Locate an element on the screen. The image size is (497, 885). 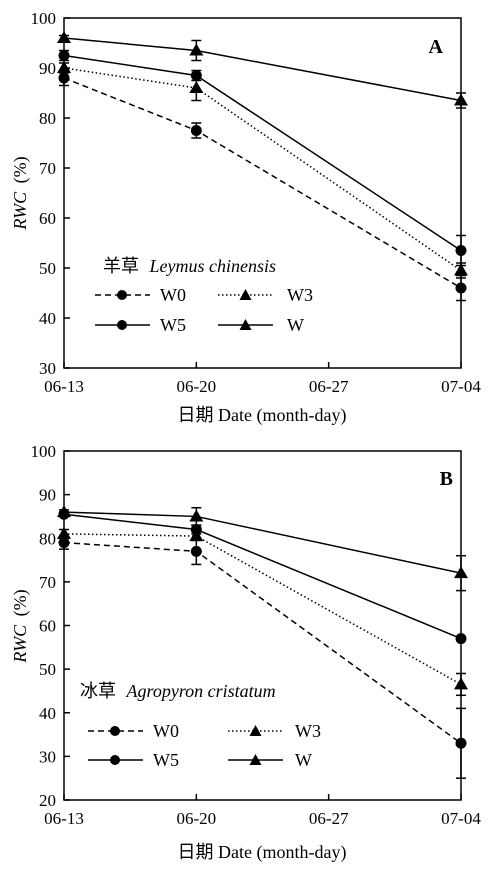
x-tick-label-b-06-20: 06-20 is located at coordinates (196, 818).